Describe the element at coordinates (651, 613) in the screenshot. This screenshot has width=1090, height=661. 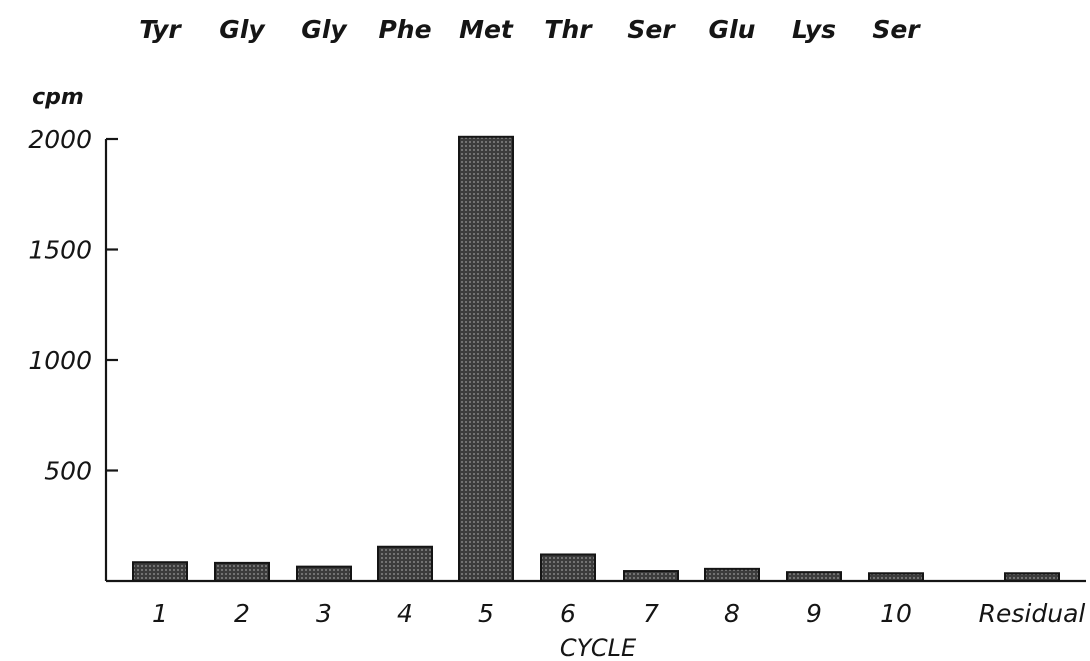
I see `x-tick-label: 7` at that location.